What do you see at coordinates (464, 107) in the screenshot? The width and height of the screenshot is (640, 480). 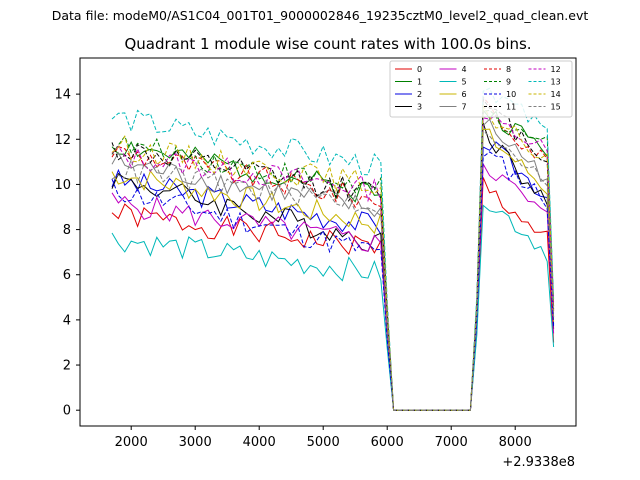 I see `legend-label-7: 7` at bounding box center [464, 107].